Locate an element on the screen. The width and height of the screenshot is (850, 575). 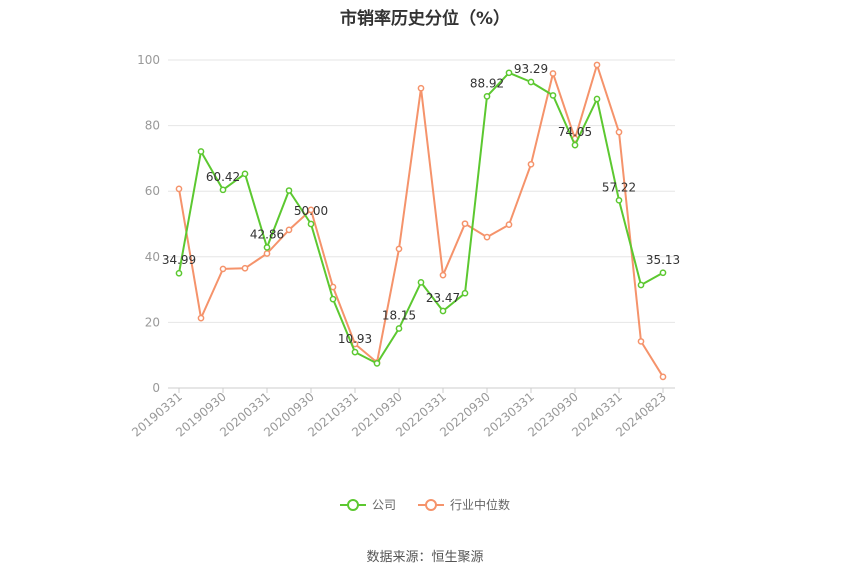
data-label: 88.92 is located at coordinates (487, 83).